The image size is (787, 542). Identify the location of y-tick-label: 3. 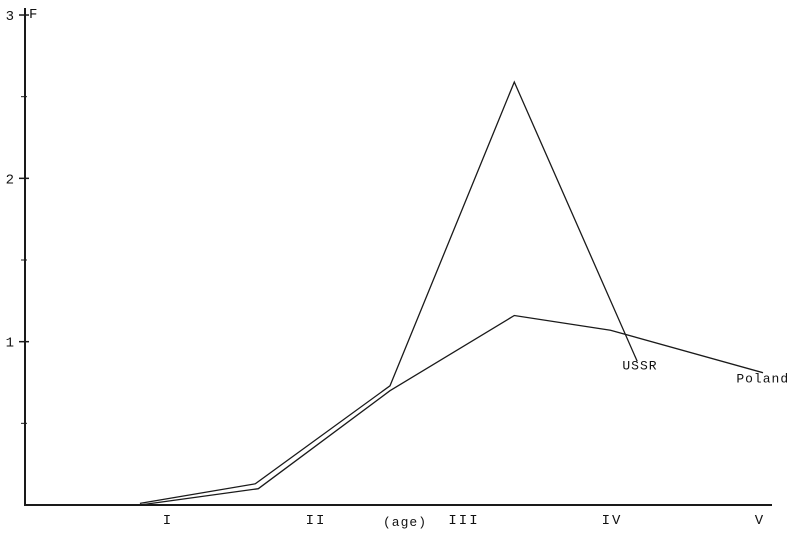
(10, 17).